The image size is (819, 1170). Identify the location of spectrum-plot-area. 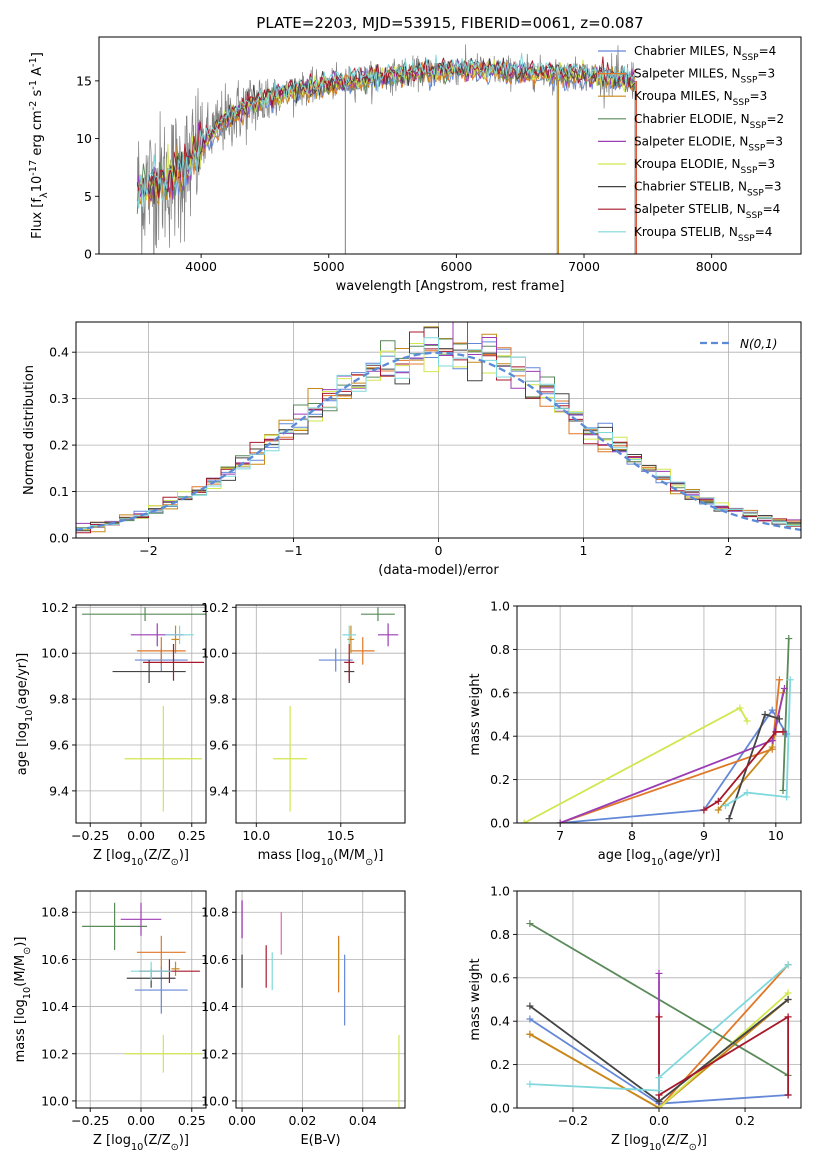
(386, 149).